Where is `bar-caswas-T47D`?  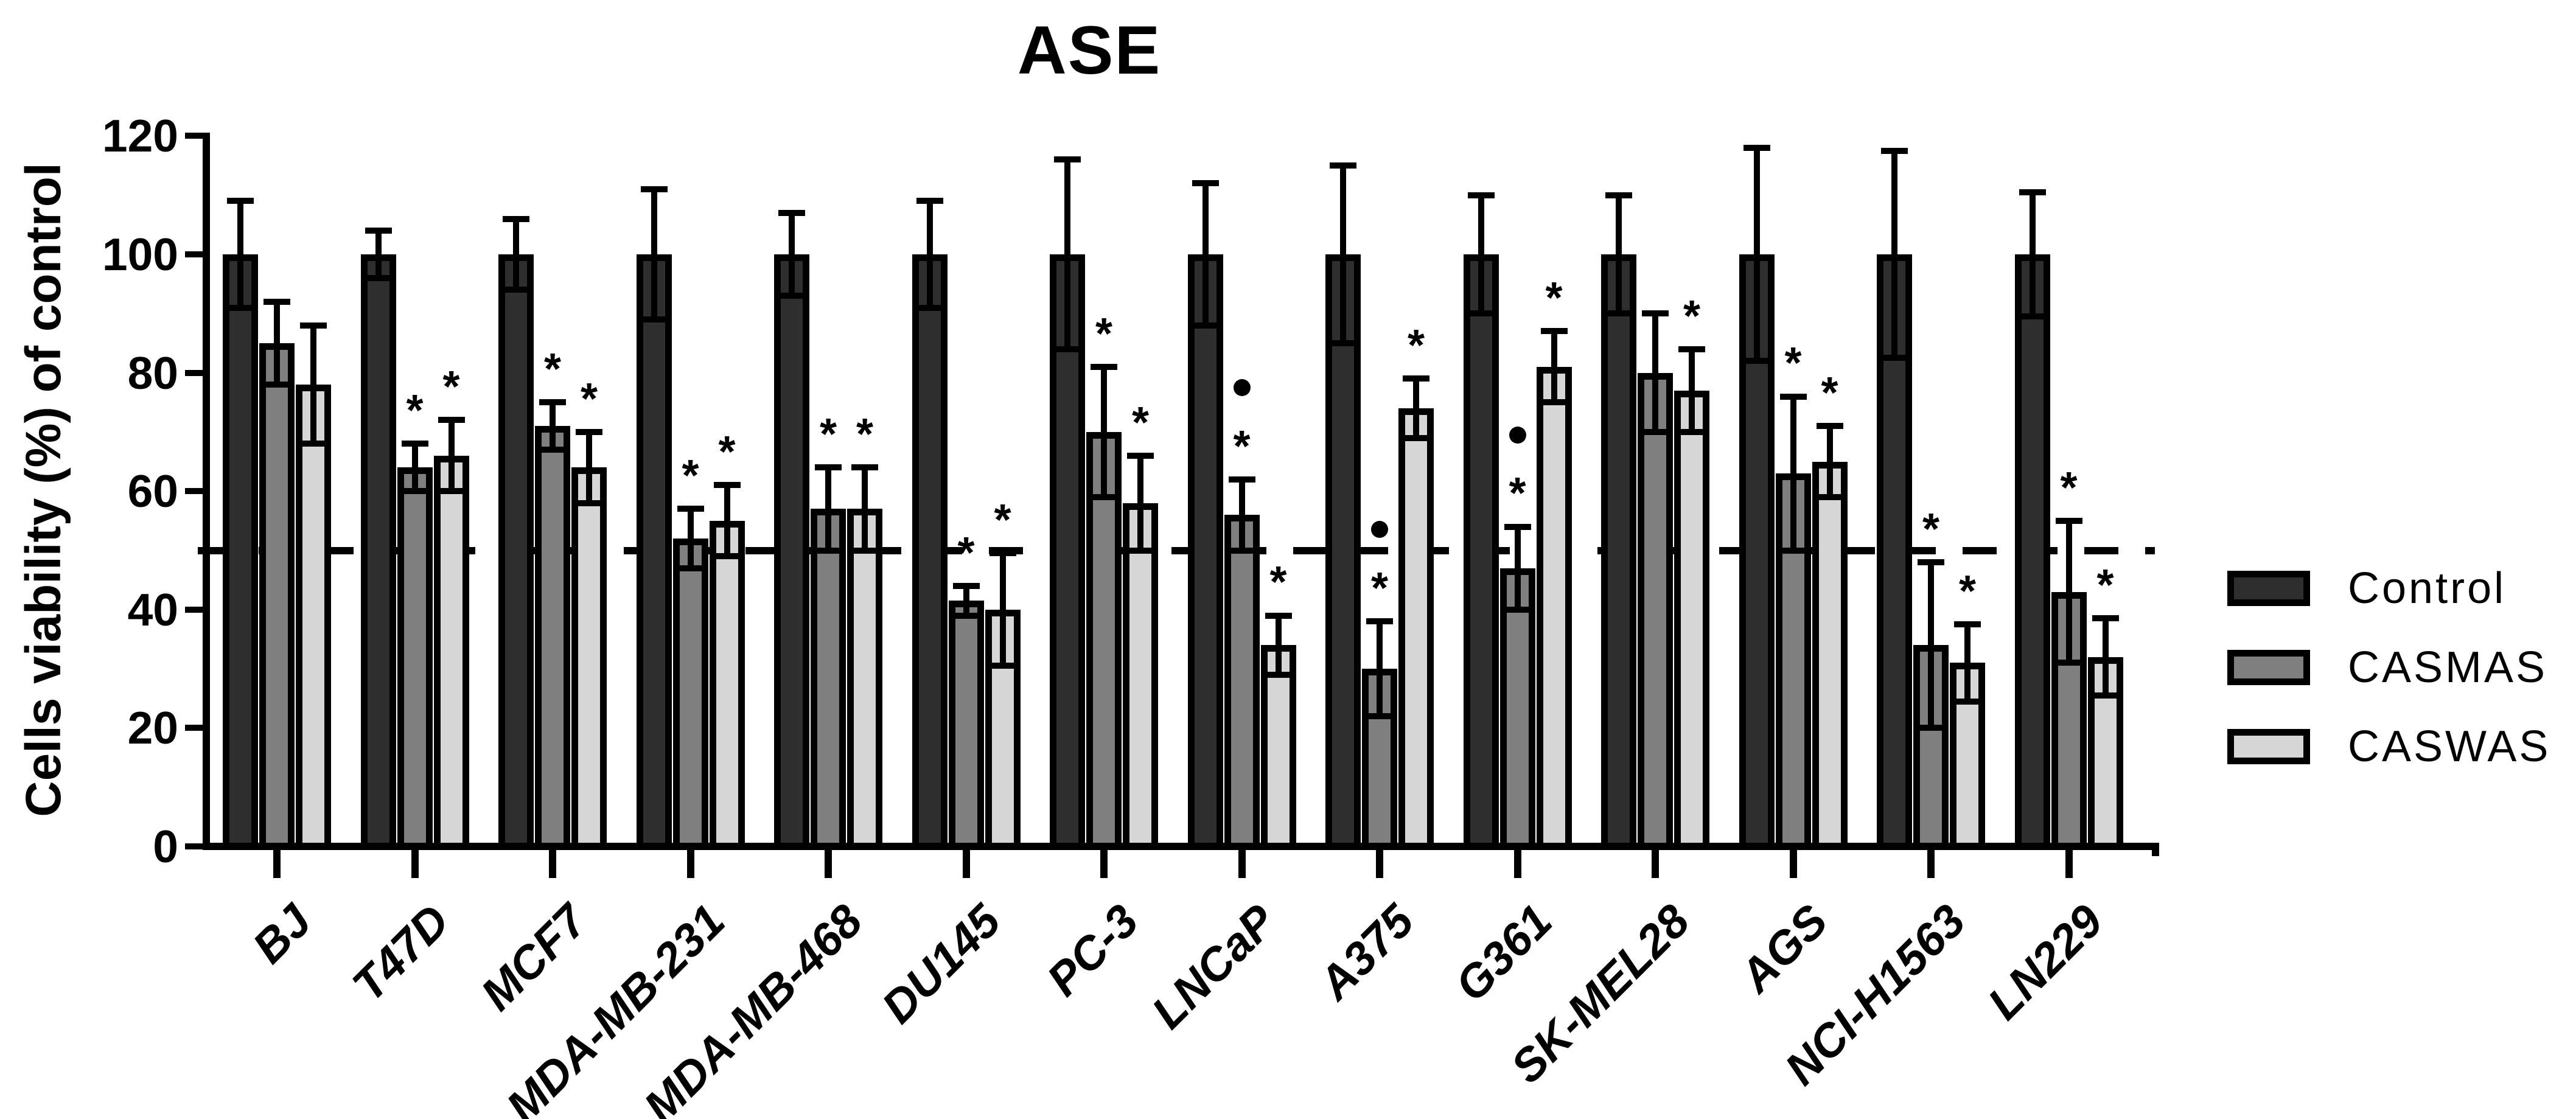
bar-caswas-T47D is located at coordinates (451, 652).